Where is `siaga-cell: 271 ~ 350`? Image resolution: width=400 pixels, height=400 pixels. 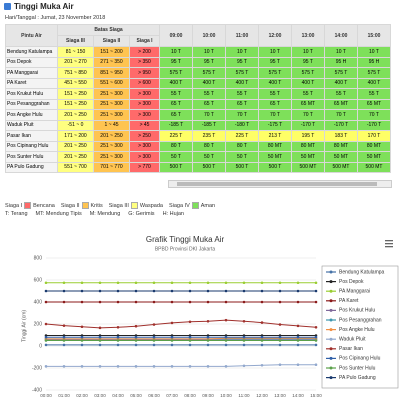 siaga-cell: 271 ~ 350 is located at coordinates (111, 62).